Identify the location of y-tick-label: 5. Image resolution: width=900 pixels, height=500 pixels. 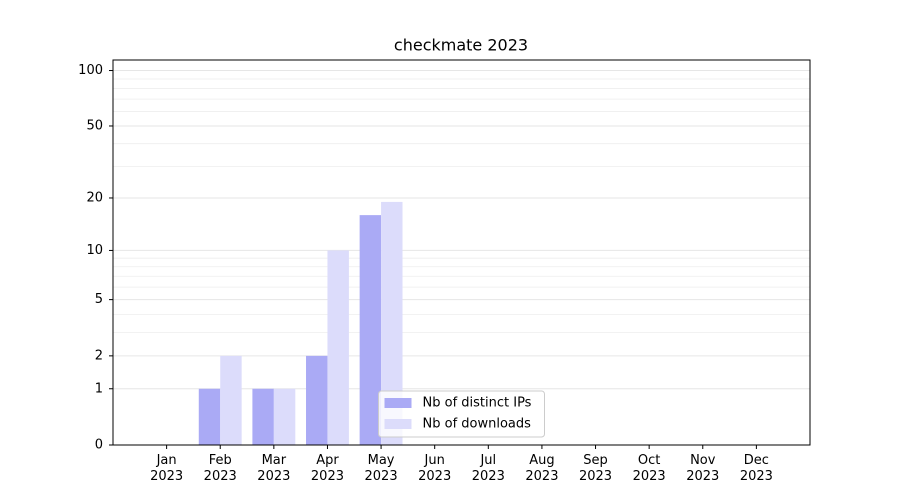
(99, 299).